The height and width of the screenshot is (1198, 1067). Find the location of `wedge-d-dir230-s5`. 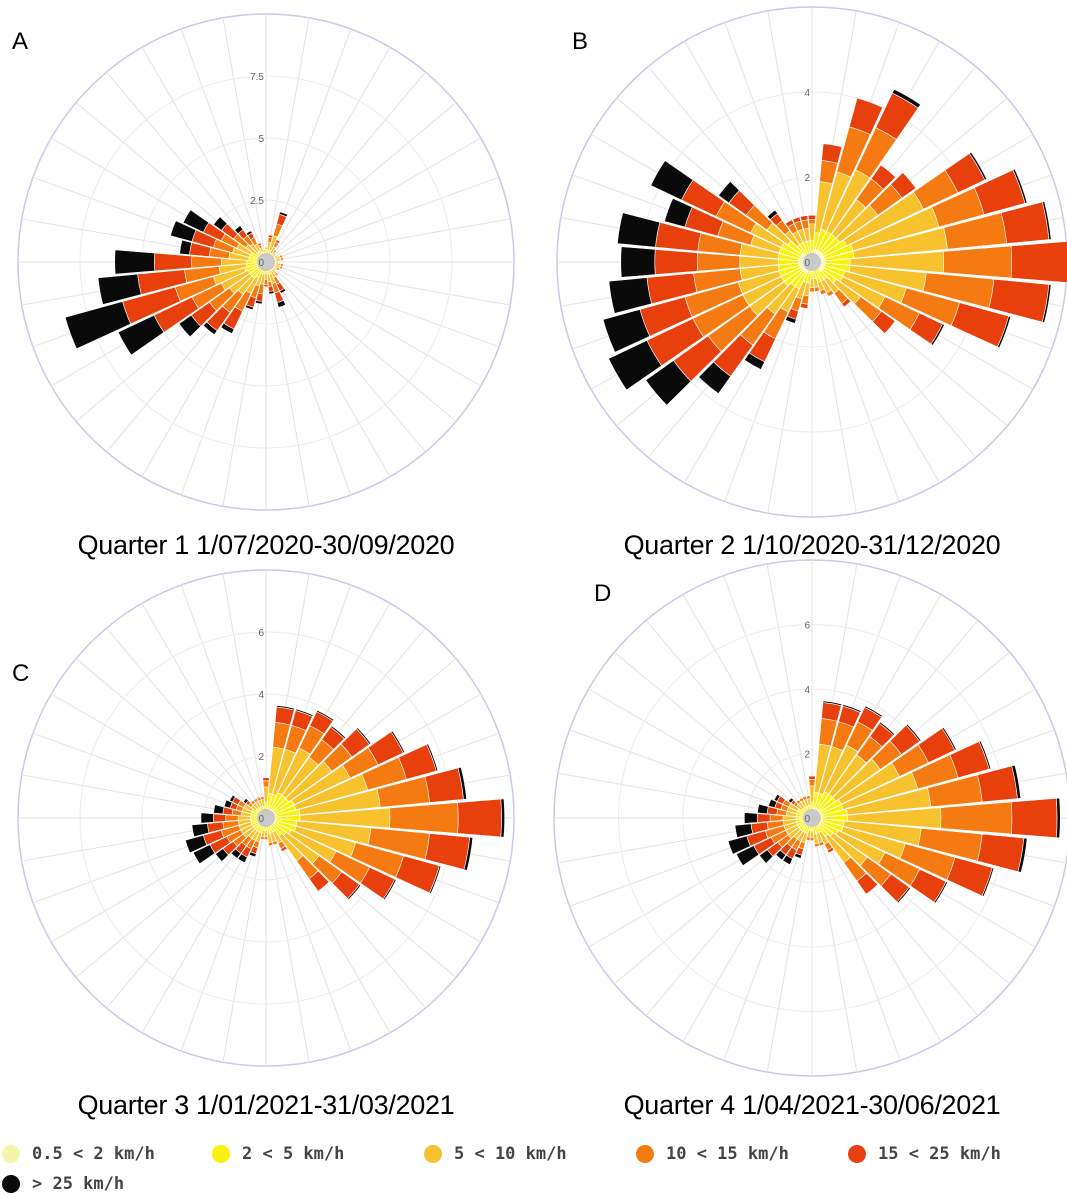

wedge-d-dir230-s5 is located at coordinates (766, 856).